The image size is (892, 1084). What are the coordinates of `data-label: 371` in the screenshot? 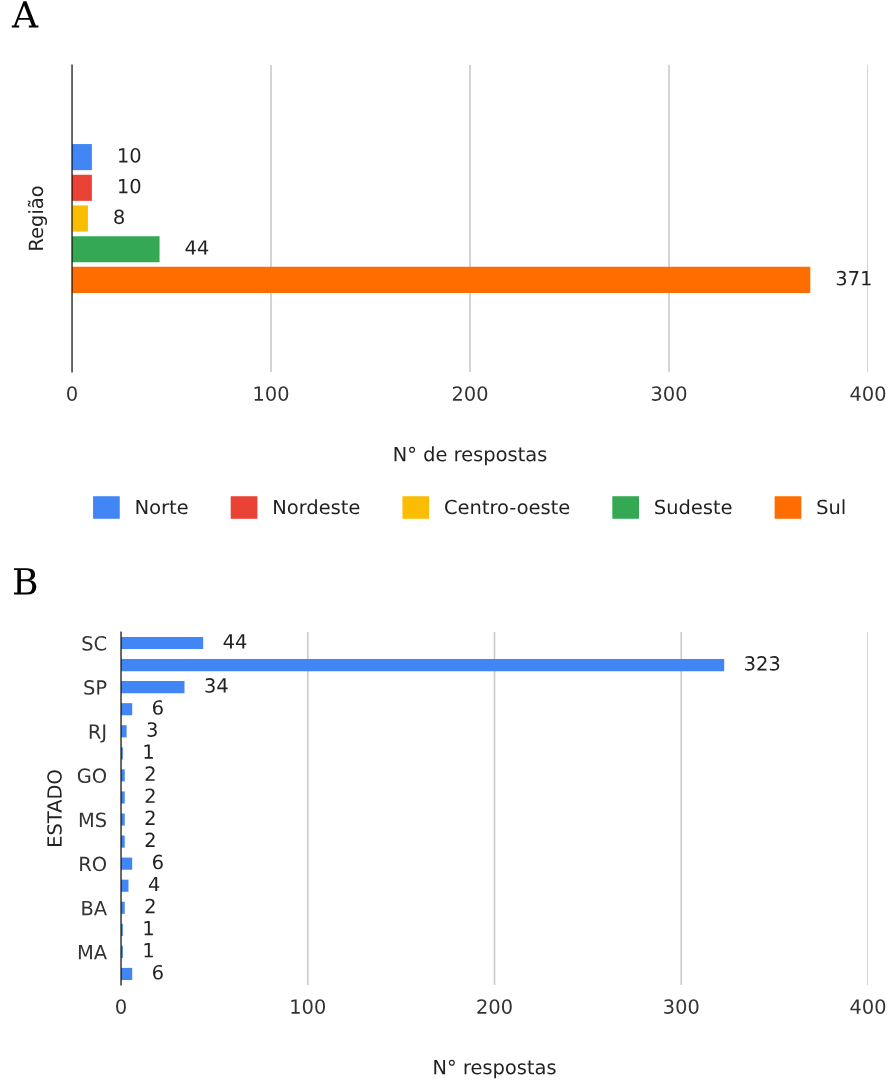 It's located at (853, 278).